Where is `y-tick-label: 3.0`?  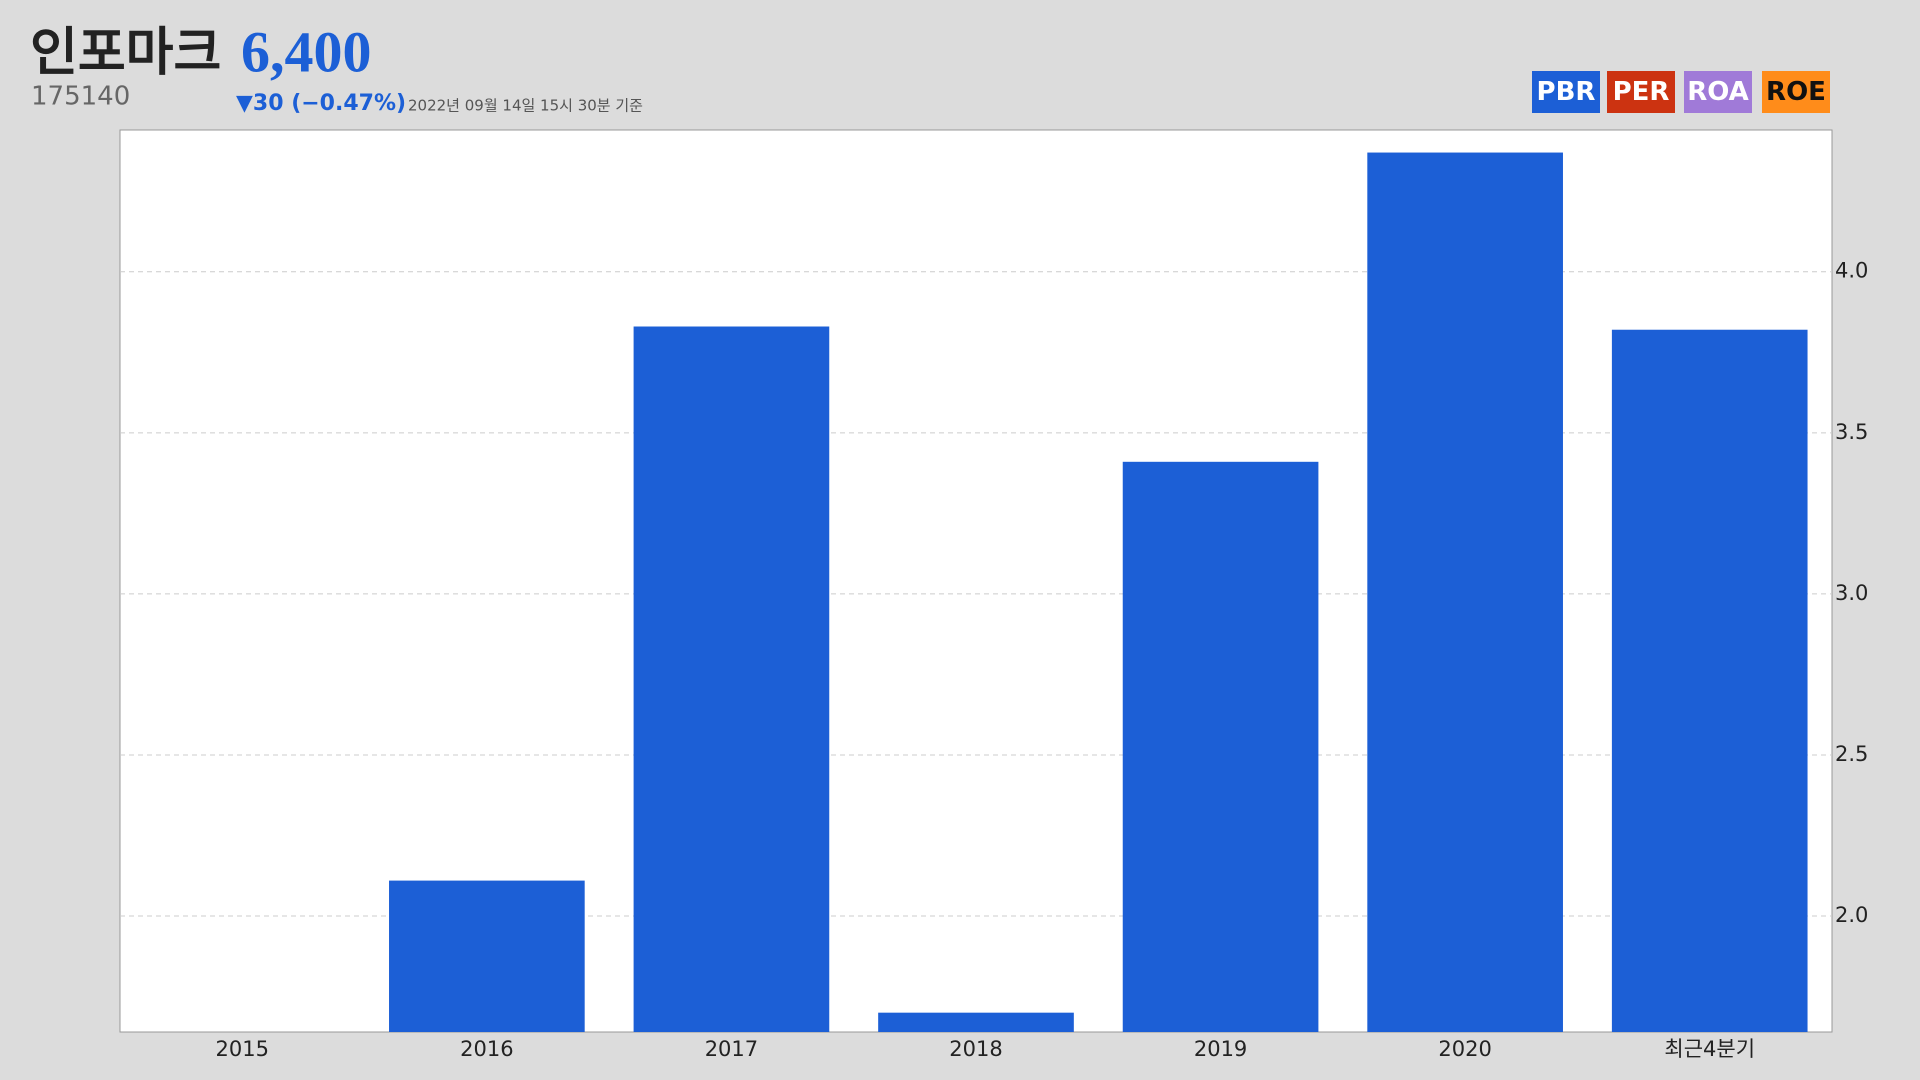 y-tick-label: 3.0 is located at coordinates (1851, 593).